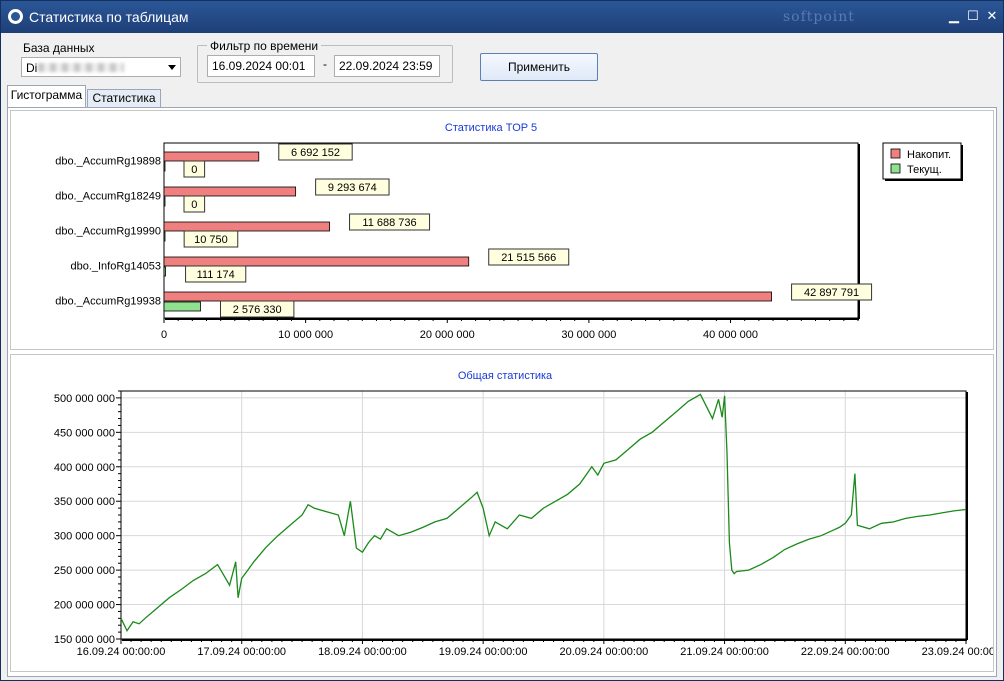  What do you see at coordinates (46, 96) in the screenshot?
I see `tab-histogram: Гистограмма` at bounding box center [46, 96].